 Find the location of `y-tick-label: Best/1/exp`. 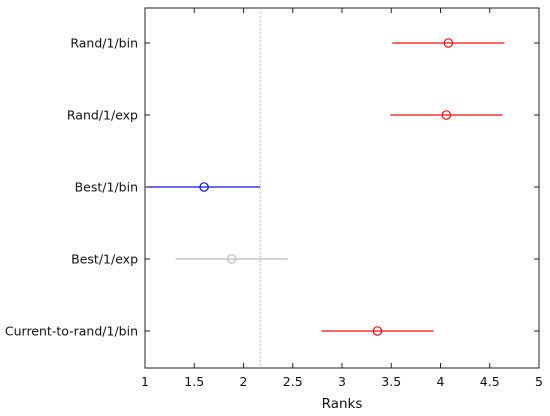

y-tick-label: Best/1/exp is located at coordinates (104, 259).